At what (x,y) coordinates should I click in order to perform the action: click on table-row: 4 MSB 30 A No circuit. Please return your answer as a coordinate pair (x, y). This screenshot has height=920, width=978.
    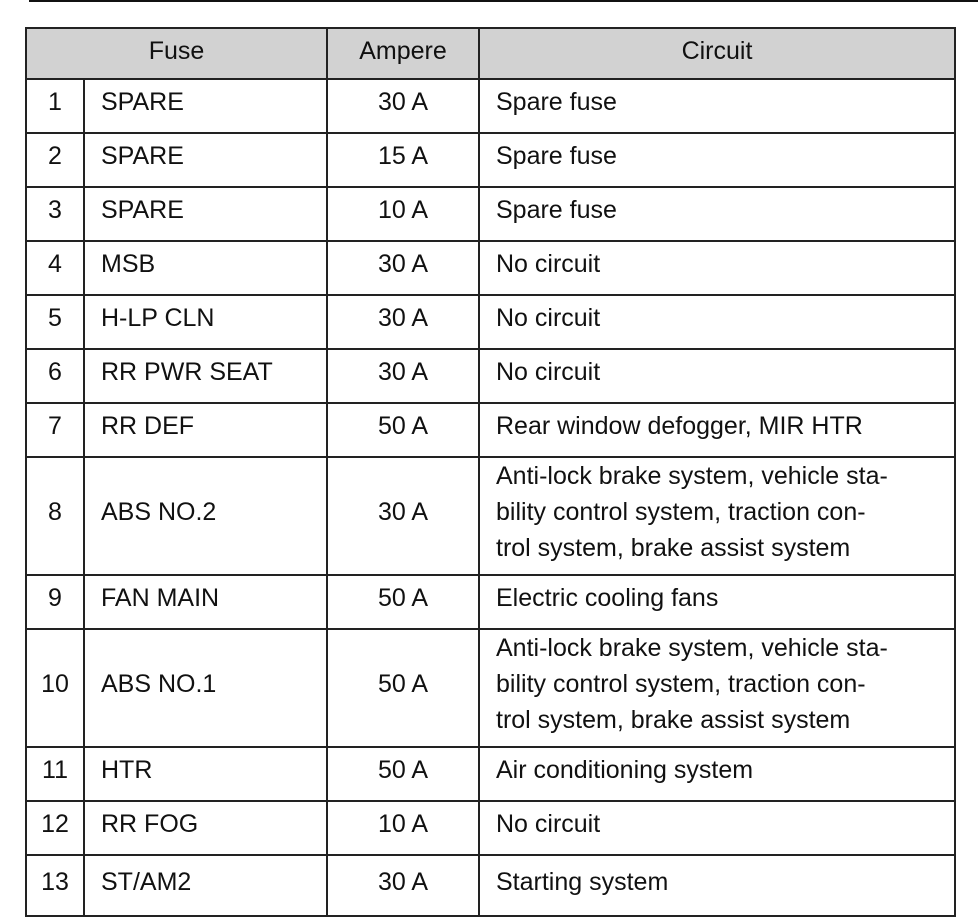
    Looking at the image, I should click on (490, 268).